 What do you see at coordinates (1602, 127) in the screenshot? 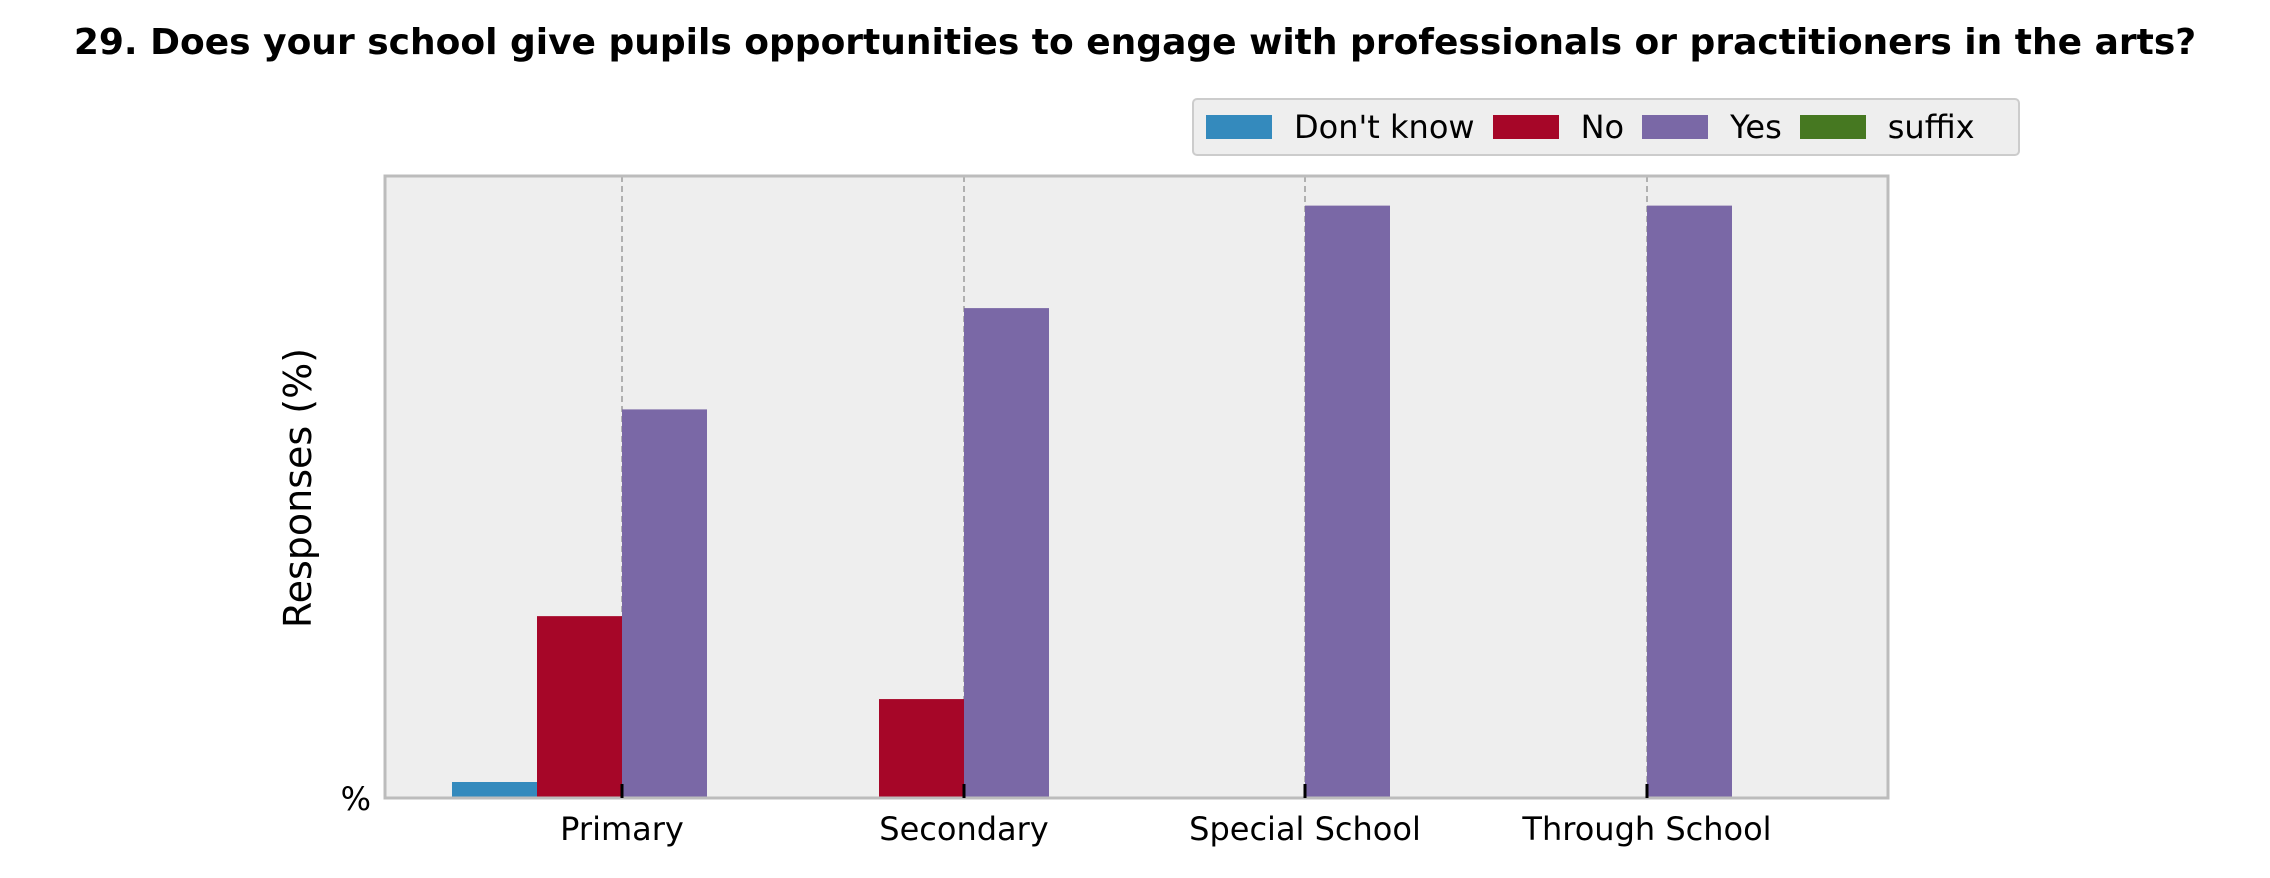
I see `legend-label-no: No` at bounding box center [1602, 127].